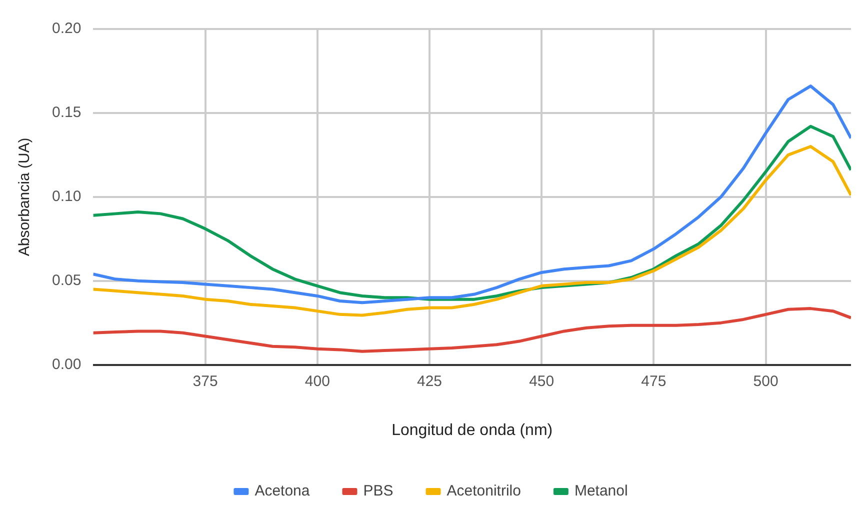 The width and height of the screenshot is (859, 521). Describe the element at coordinates (472, 430) in the screenshot. I see `x-axis-title: Longitud de onda (nm)` at that location.